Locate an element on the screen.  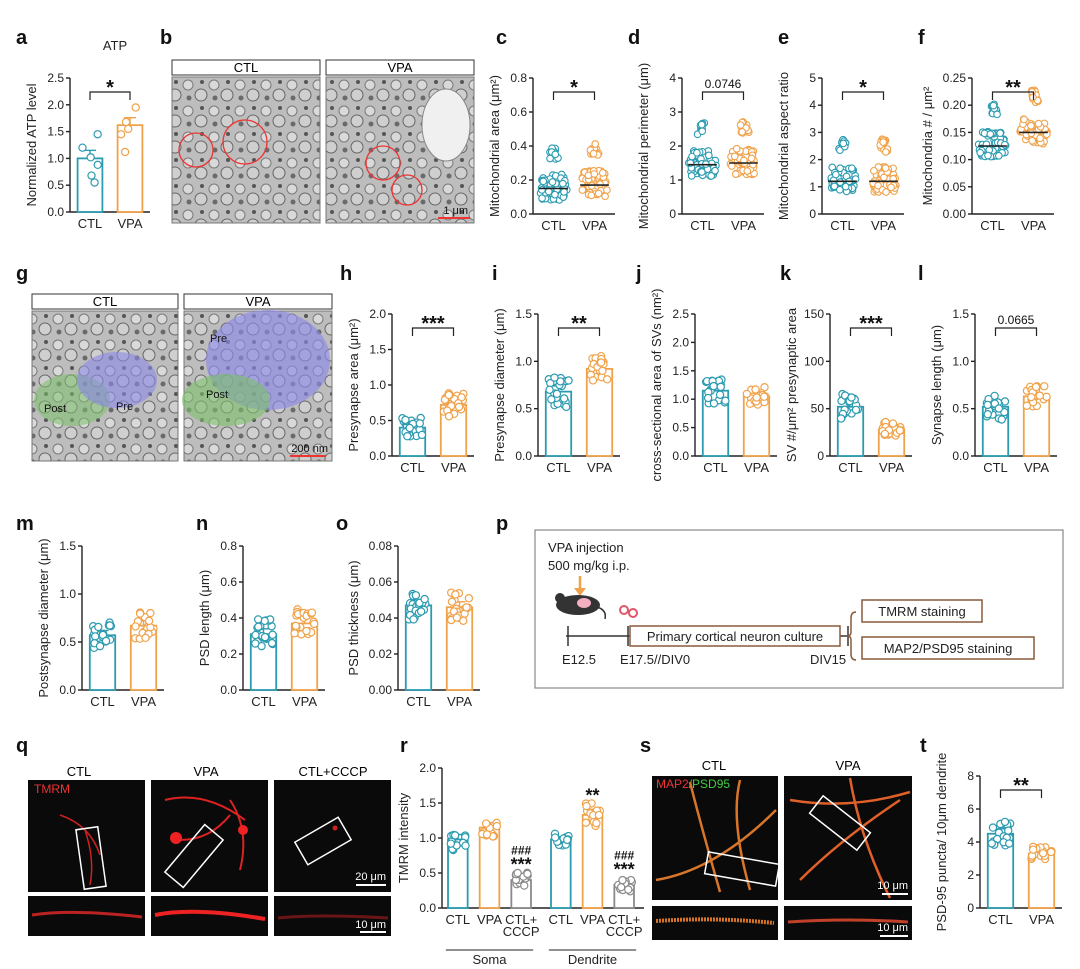
y-tick-label: 2.0 is located at coordinates (427, 768).